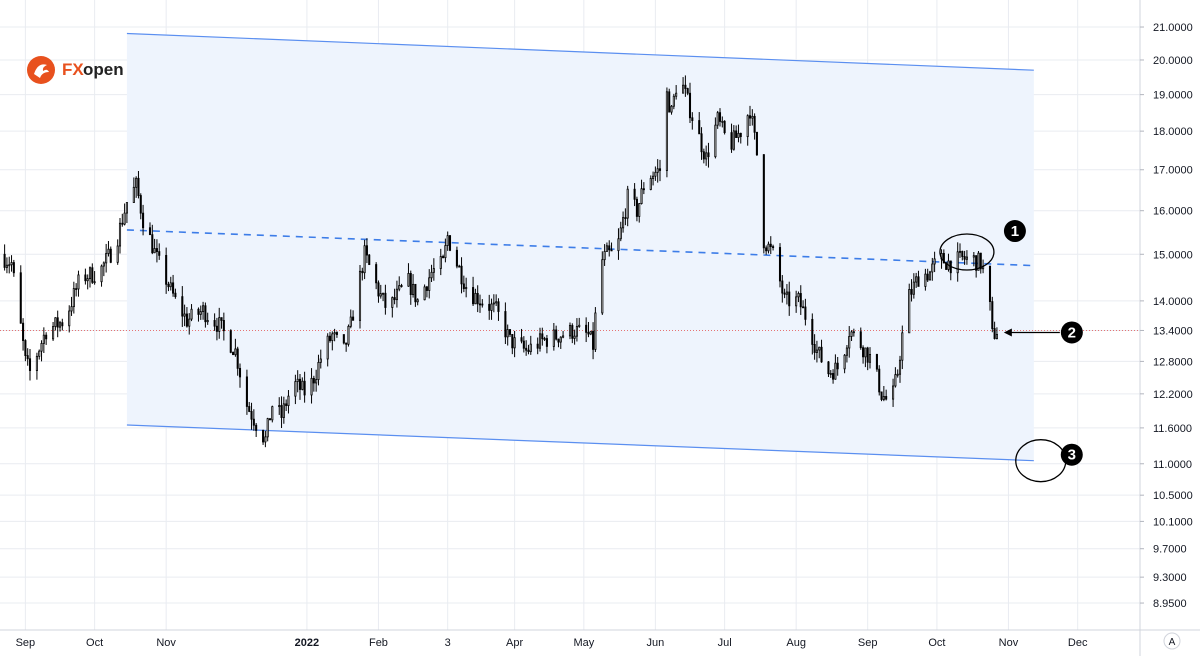 This screenshot has width=1200, height=661. Describe the element at coordinates (656, 643) in the screenshot. I see `time-tick-label: Jun` at that location.